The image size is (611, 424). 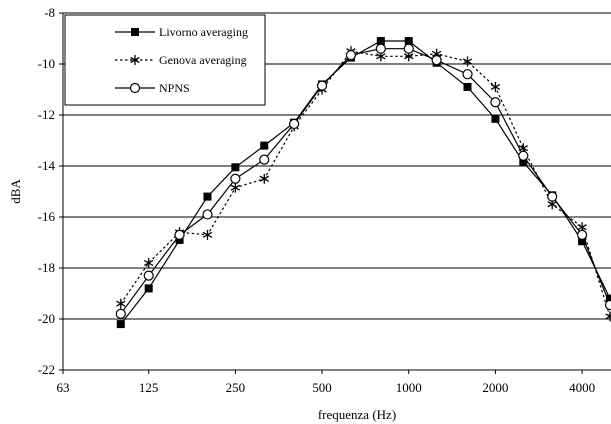 What do you see at coordinates (357, 414) in the screenshot?
I see `x-axis-title: frequenza (Hz)` at bounding box center [357, 414].